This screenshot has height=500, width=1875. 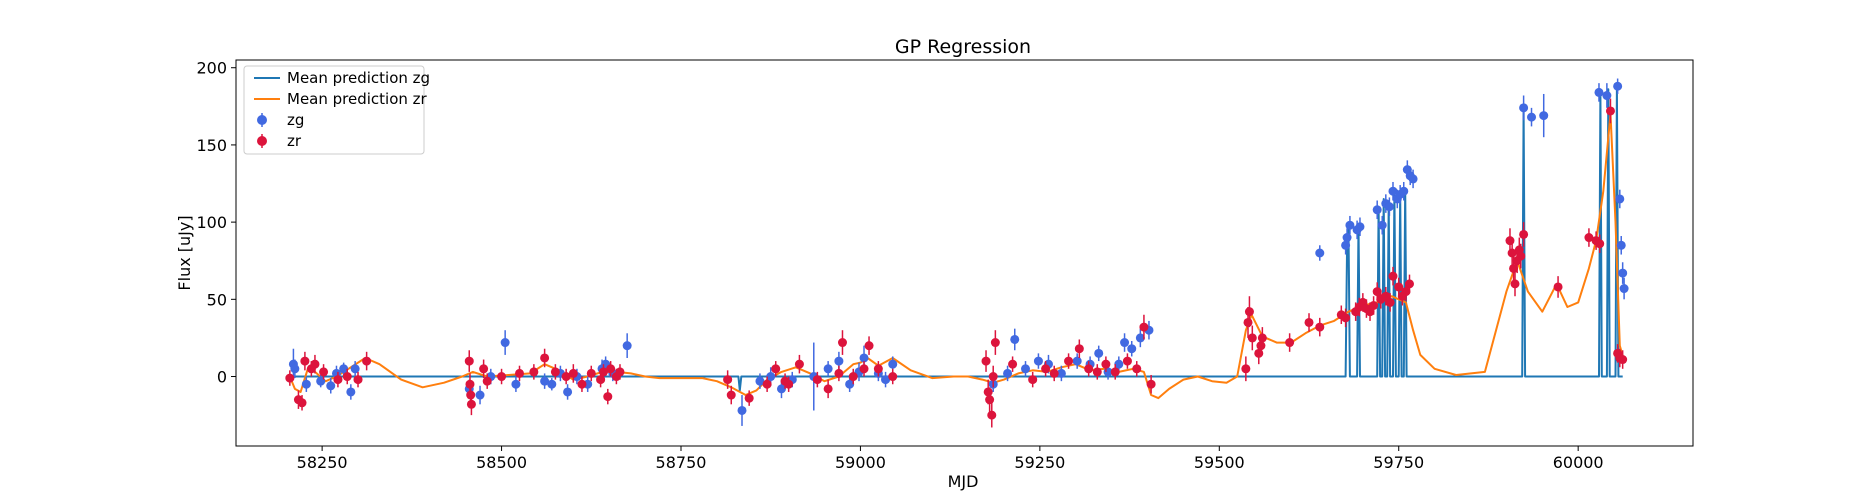 I want to click on x-axis-label: MJD, so click(x=963, y=481).